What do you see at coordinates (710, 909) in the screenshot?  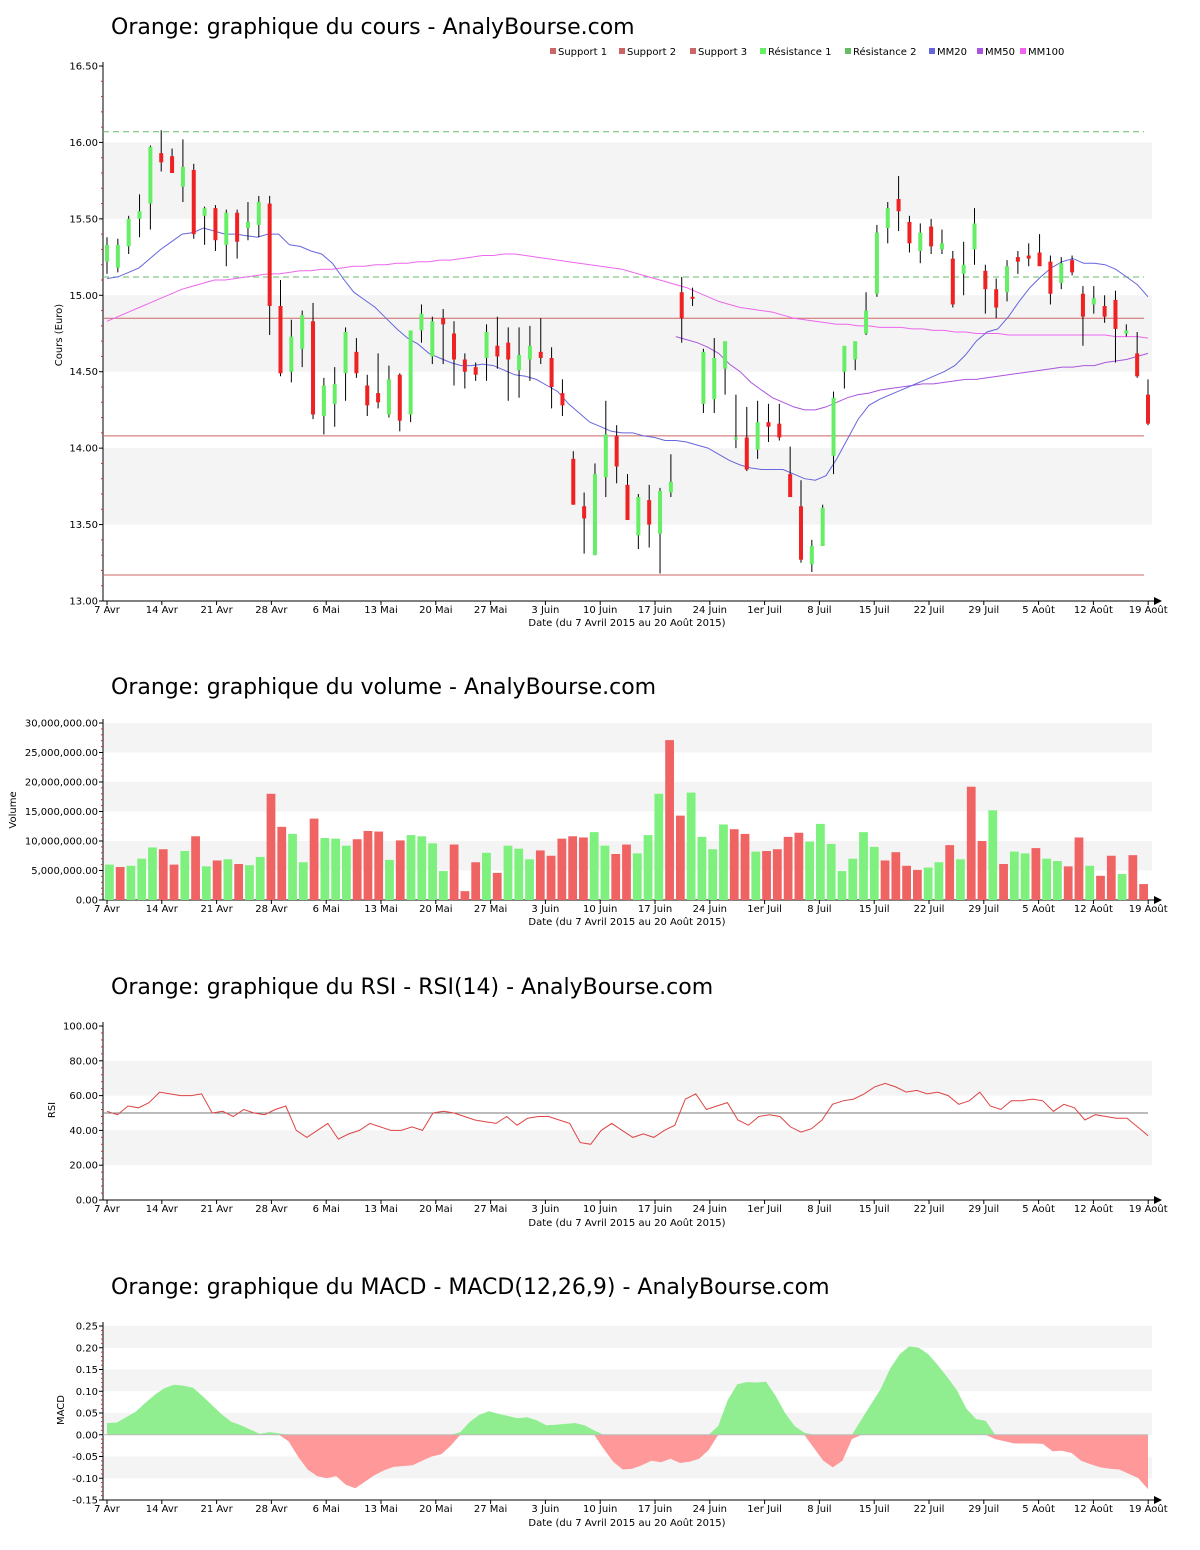 I see `volume-x-tick-label: 24 Juin` at bounding box center [710, 909].